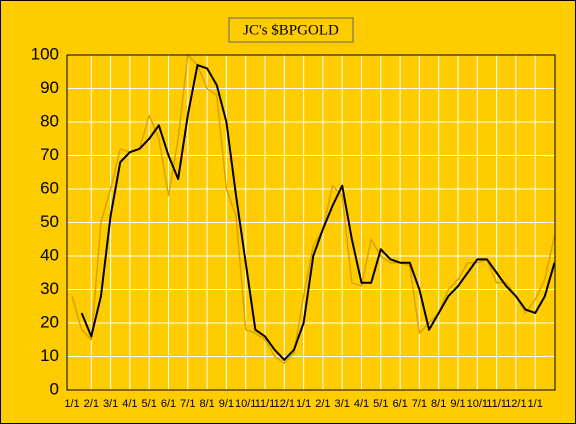  Describe the element at coordinates (49, 120) in the screenshot. I see `y-tick-label: 80` at that location.